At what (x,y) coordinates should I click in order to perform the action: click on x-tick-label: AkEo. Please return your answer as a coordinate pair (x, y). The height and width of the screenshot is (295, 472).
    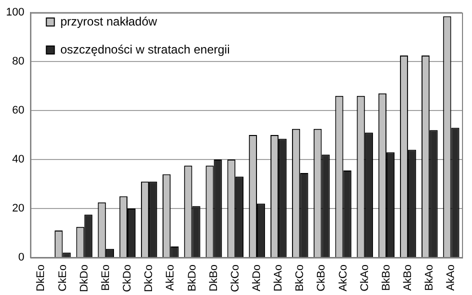
    Looking at the image, I should click on (170, 277).